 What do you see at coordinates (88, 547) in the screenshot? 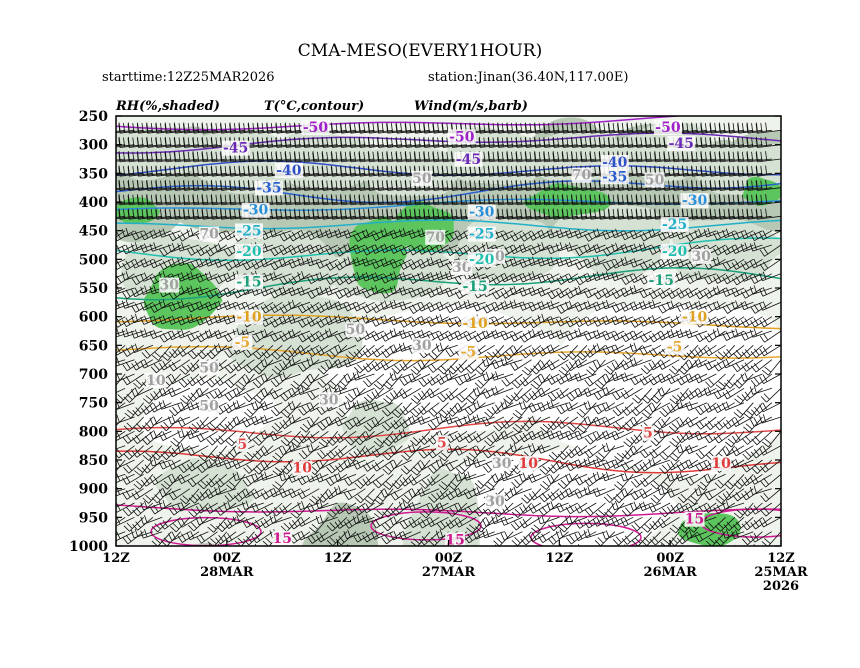
I see `y-tick-label: 1000` at bounding box center [88, 547].